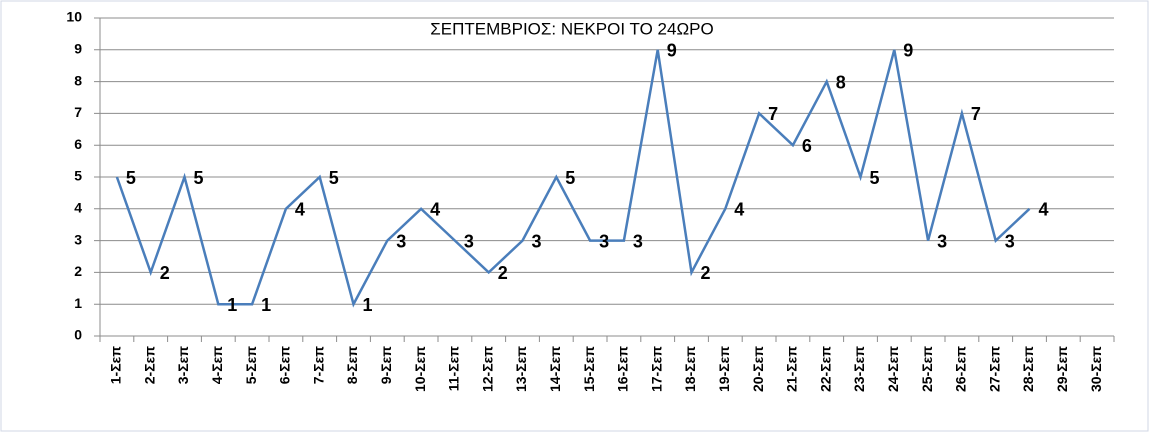 This screenshot has height=433, width=1150. What do you see at coordinates (78, 271) in the screenshot?
I see `y-tick-label: 2` at bounding box center [78, 271].